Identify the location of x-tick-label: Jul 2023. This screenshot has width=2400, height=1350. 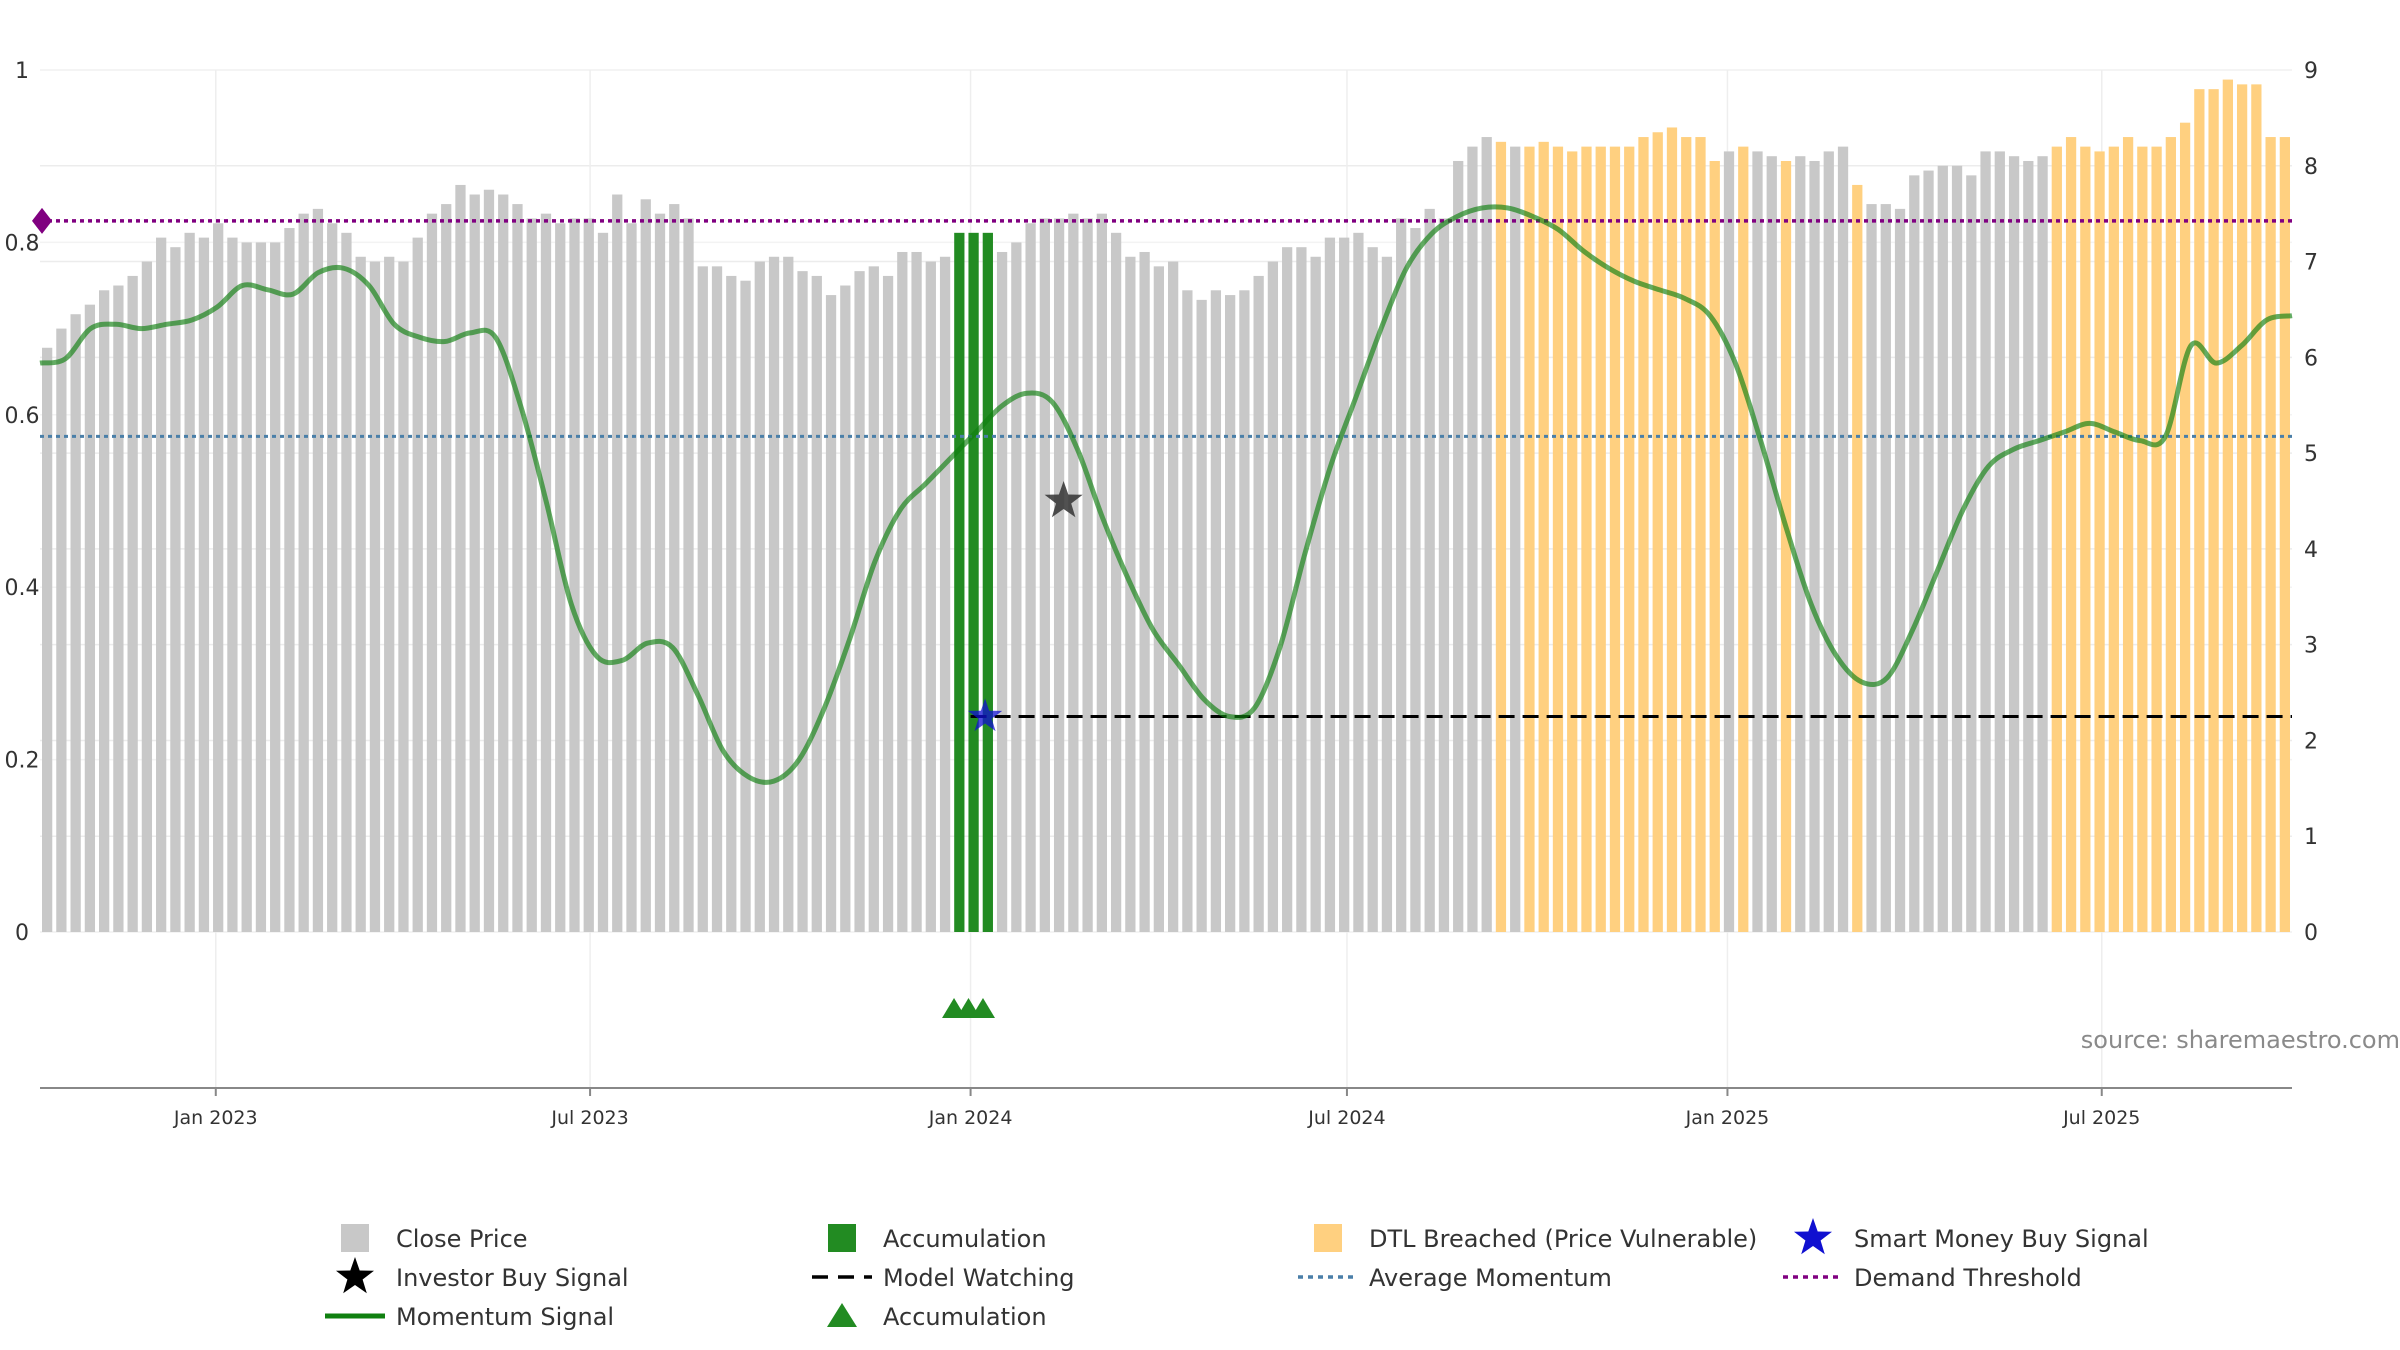
(589, 1118).